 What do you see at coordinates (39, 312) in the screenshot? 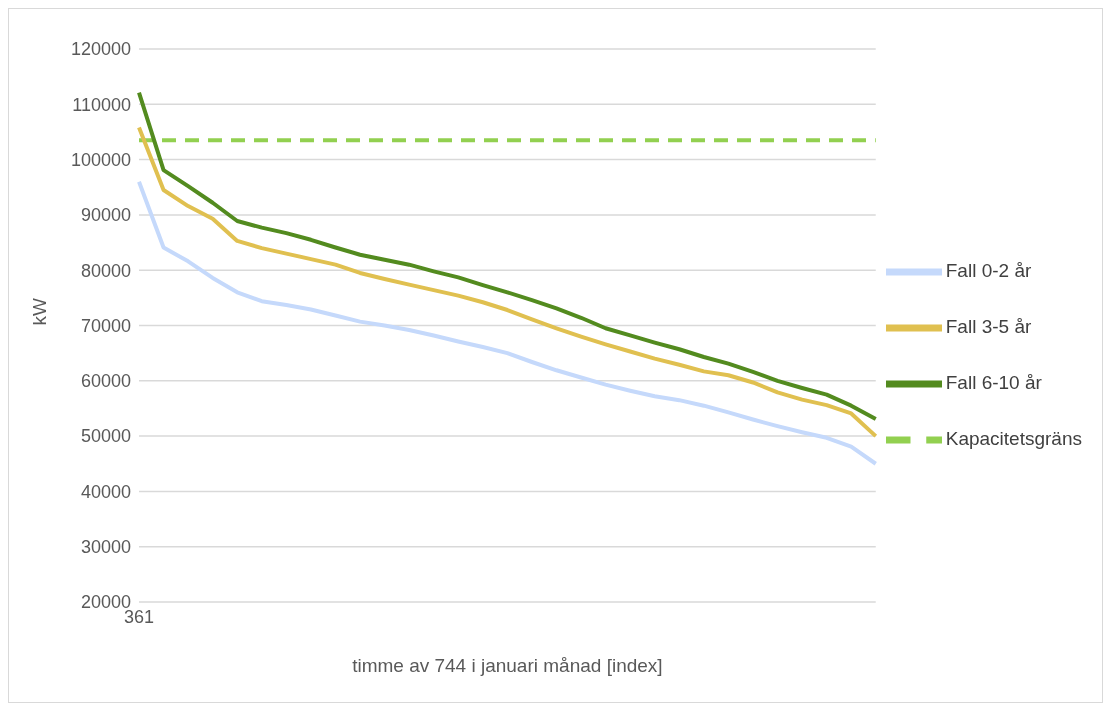
I see `y-axis-title: kW` at bounding box center [39, 312].